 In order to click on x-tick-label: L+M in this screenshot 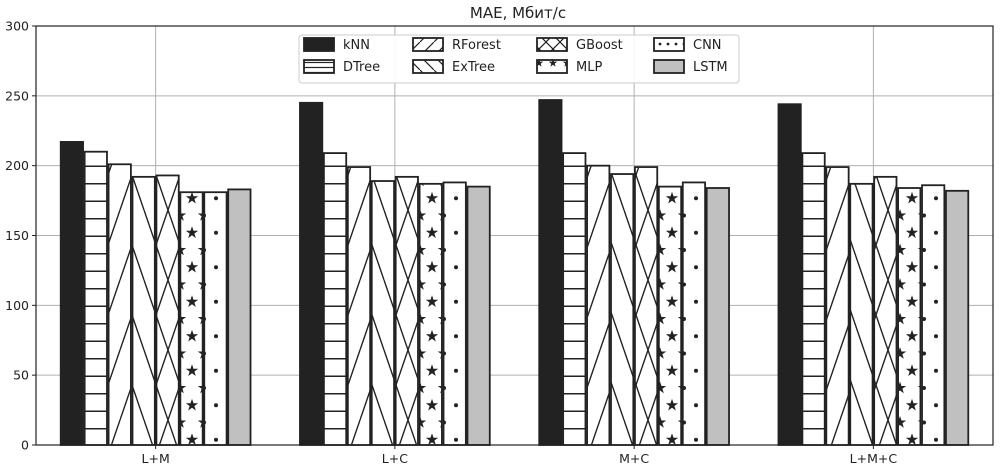, I will do `click(156, 458)`.